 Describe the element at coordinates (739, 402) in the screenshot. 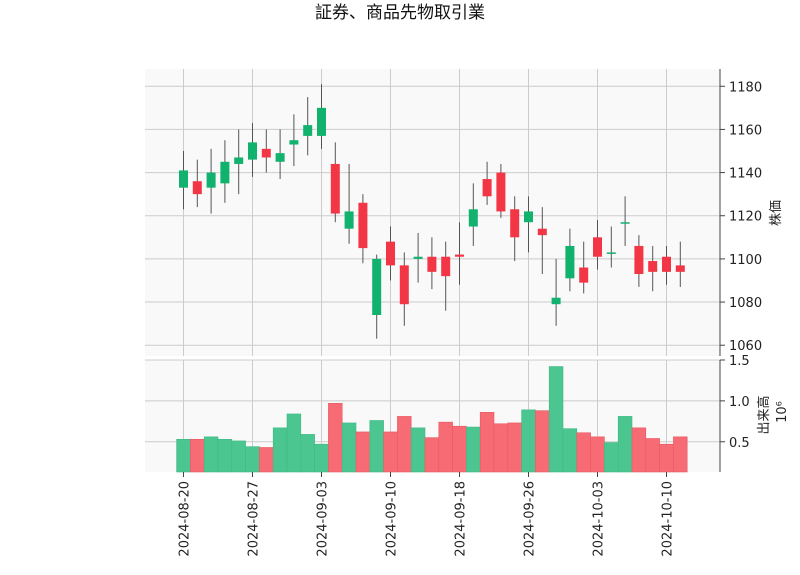

I see `volume-tick-label: 1.0` at that location.